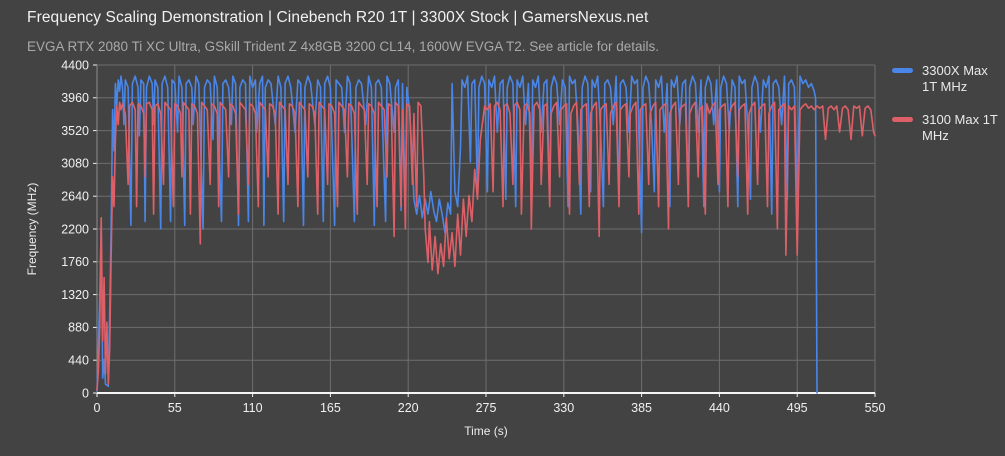 Image resolution: width=1005 pixels, height=456 pixels. I want to click on y-tick-label: 0, so click(85, 393).